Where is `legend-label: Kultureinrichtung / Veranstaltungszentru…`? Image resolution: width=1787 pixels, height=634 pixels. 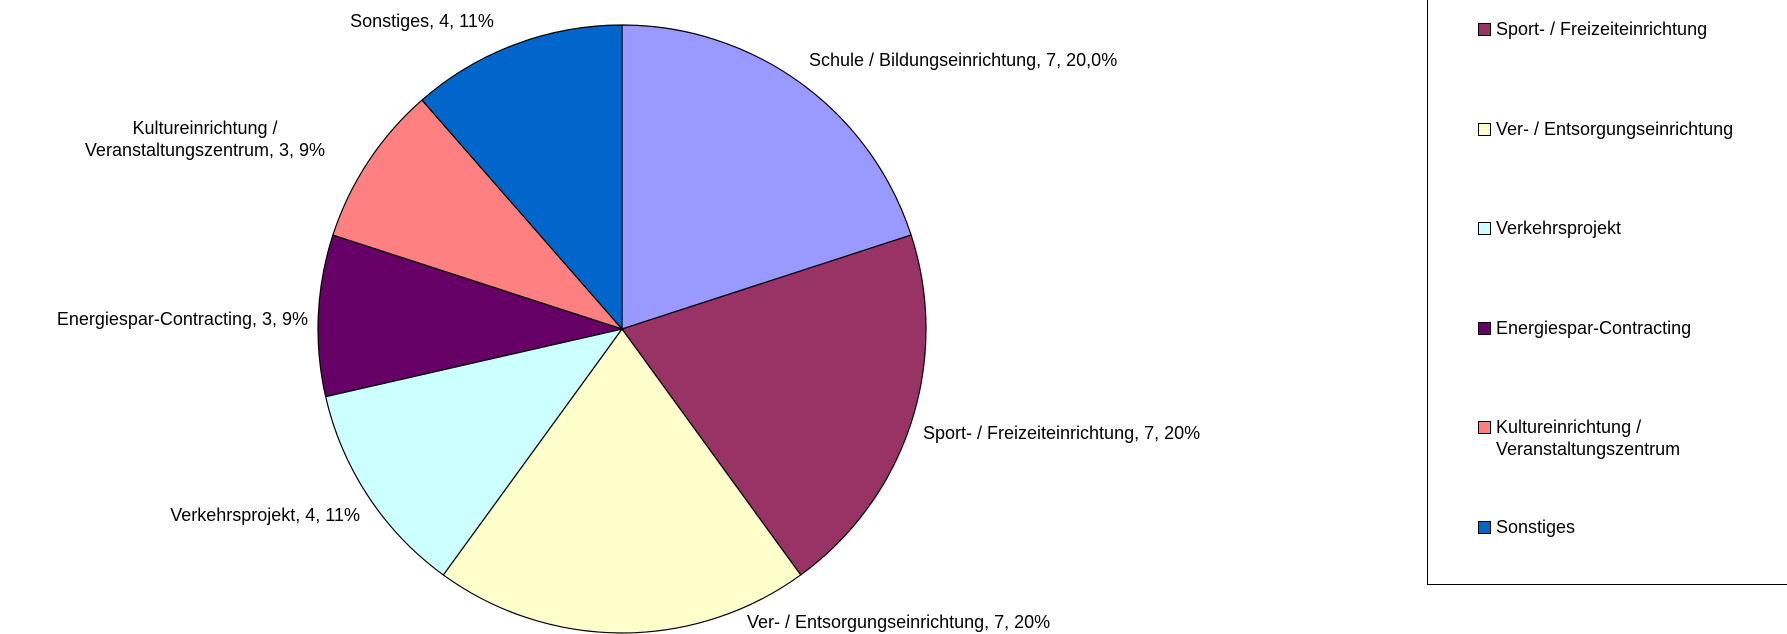 legend-label: Kultureinrichtung / Veranstaltungszentru… is located at coordinates (1588, 438).